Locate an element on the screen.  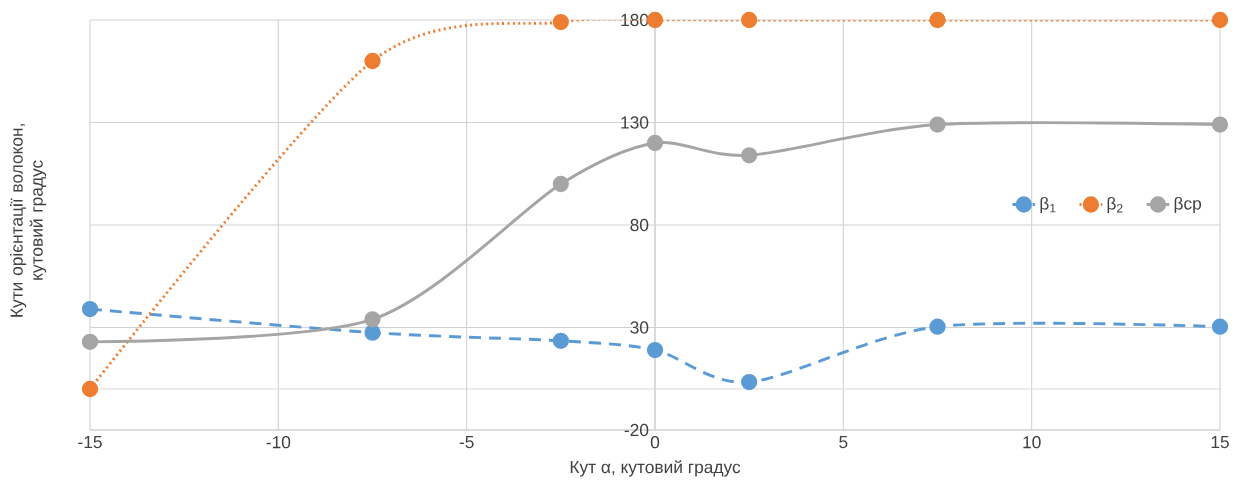
y-tick-label: 30 is located at coordinates (639, 327).